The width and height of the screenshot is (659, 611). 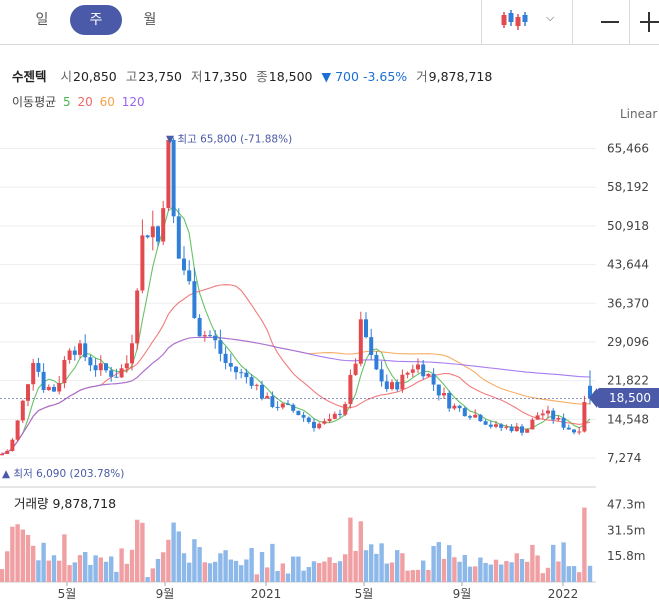 What do you see at coordinates (639, 114) in the screenshot?
I see `scale-label: Linear` at bounding box center [639, 114].